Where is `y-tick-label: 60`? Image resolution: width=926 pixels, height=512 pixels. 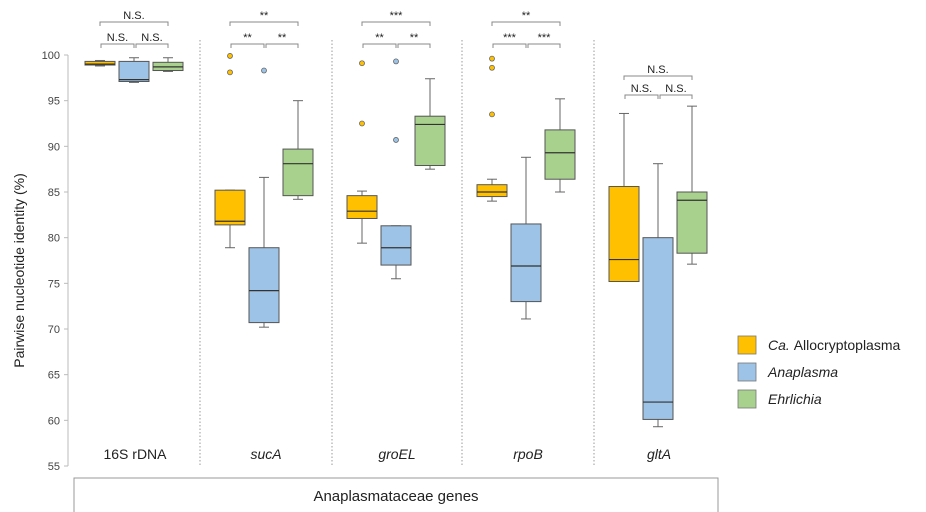
y-tick-label: 60 is located at coordinates (54, 421).